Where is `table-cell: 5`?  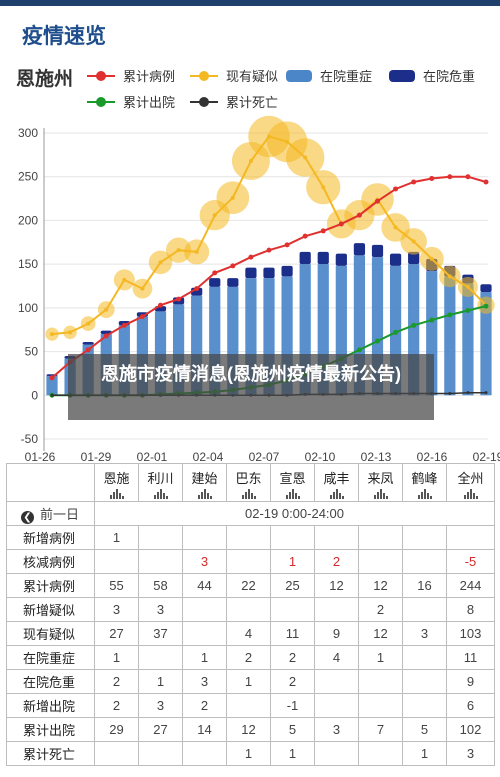
table-cell: 5 is located at coordinates (292, 729).